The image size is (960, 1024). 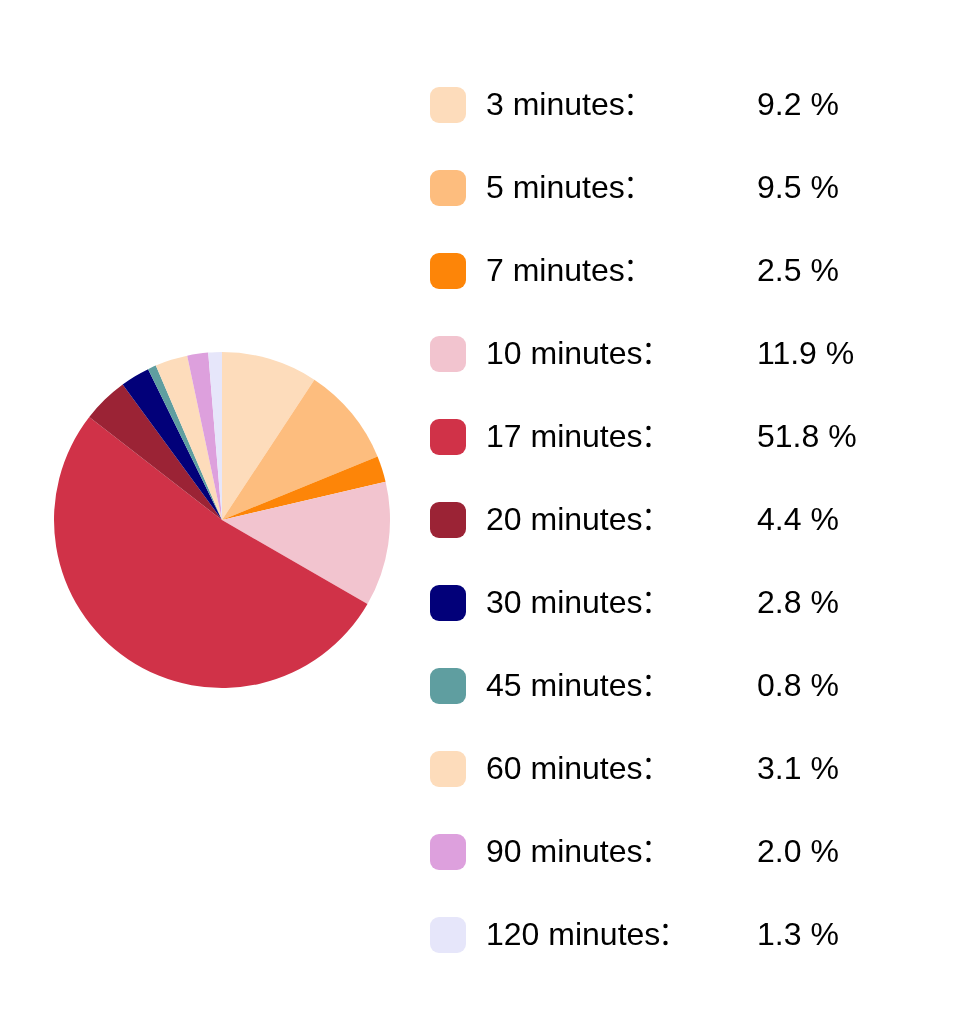 What do you see at coordinates (564, 768) in the screenshot?
I see `legend-label: 60 minutes` at bounding box center [564, 768].